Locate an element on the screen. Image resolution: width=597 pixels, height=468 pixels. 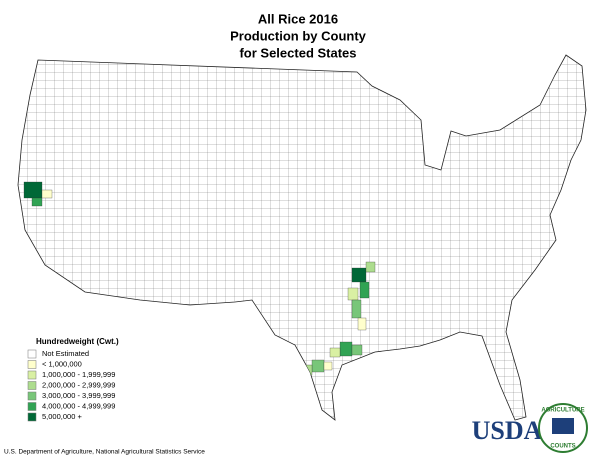
title-line: Production by County is located at coordinates (298, 35).